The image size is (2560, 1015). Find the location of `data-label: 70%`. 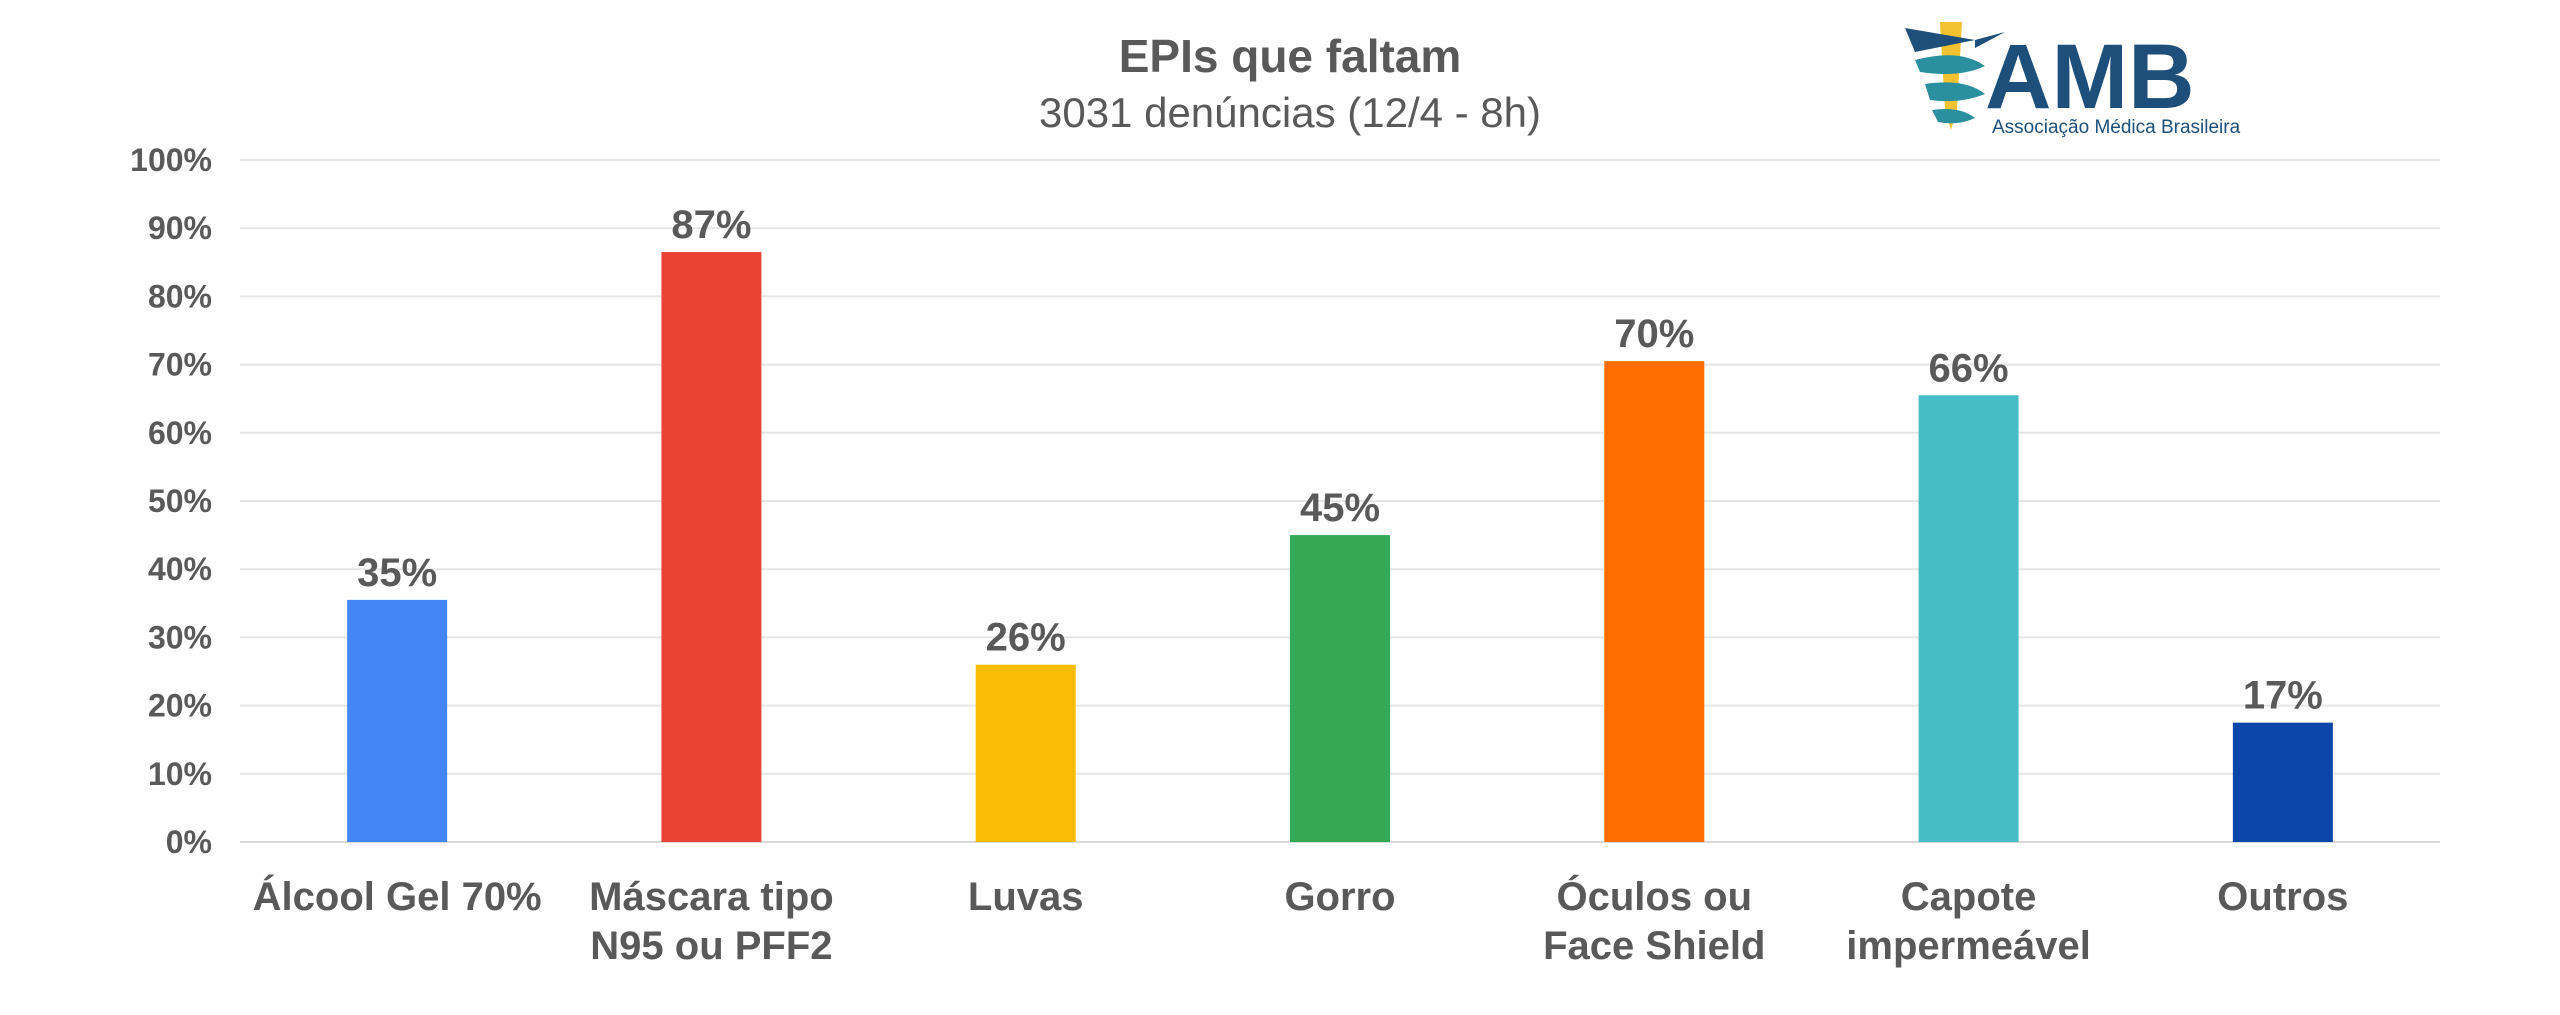

data-label: 70% is located at coordinates (1654, 334).